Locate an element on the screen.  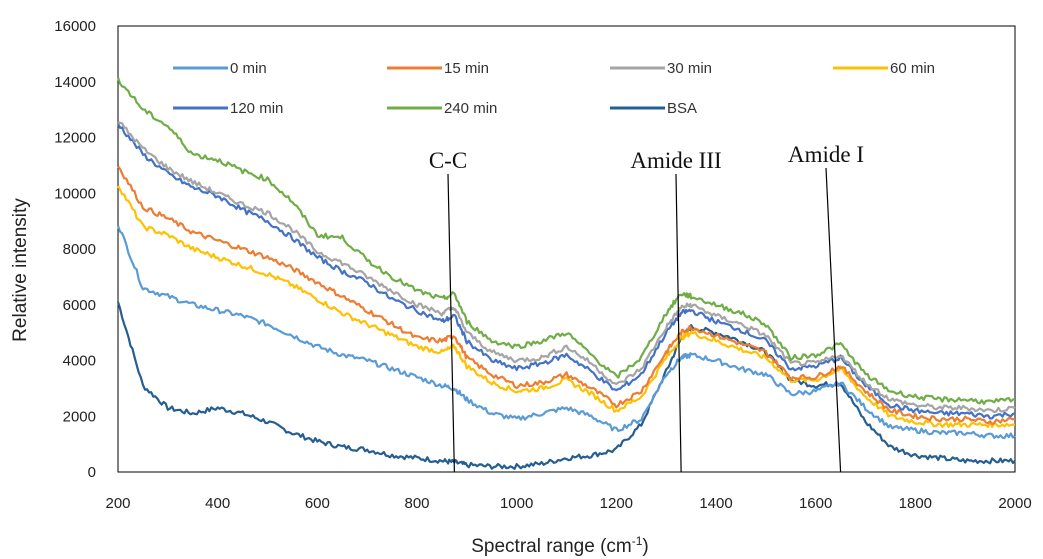
y-tick-label: 16000 is located at coordinates (75, 26).